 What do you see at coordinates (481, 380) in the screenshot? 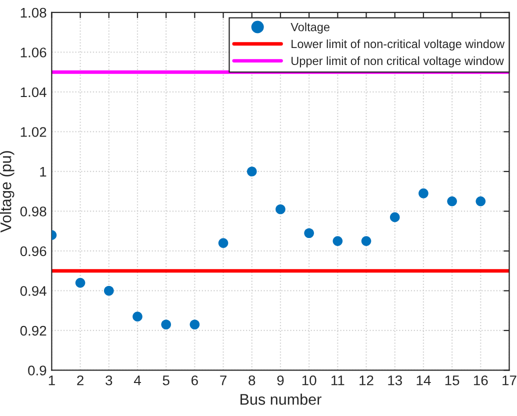
I see `x-tick-label: 16` at bounding box center [481, 380].